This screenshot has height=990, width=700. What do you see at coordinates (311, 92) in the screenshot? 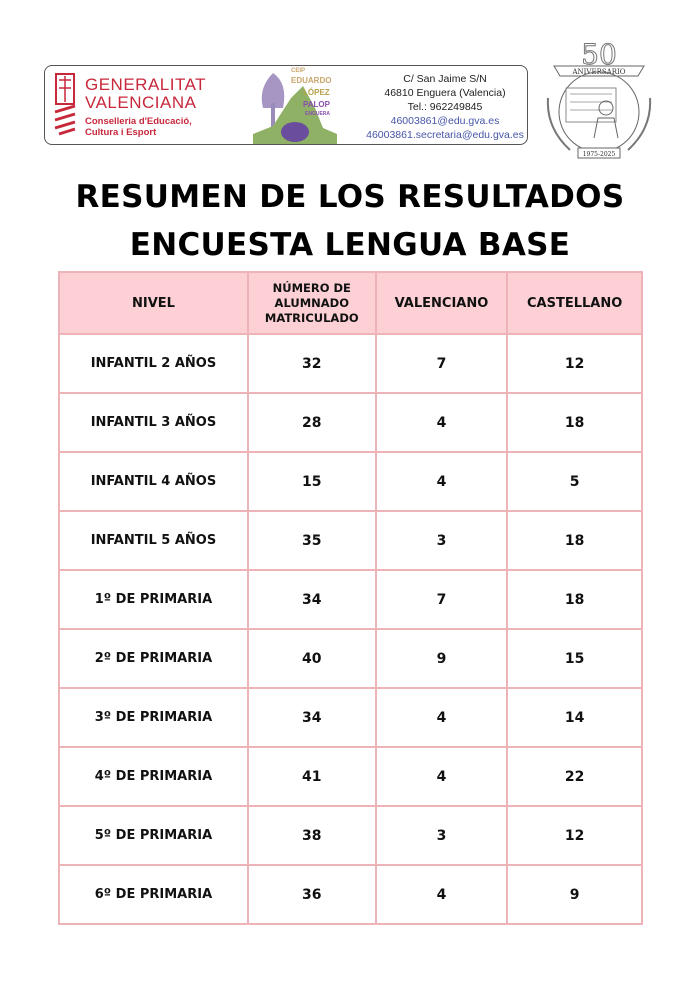
I see `school-name: CEIP EDUARDO LÓPEZ PALOP ENGUERA` at bounding box center [311, 92].